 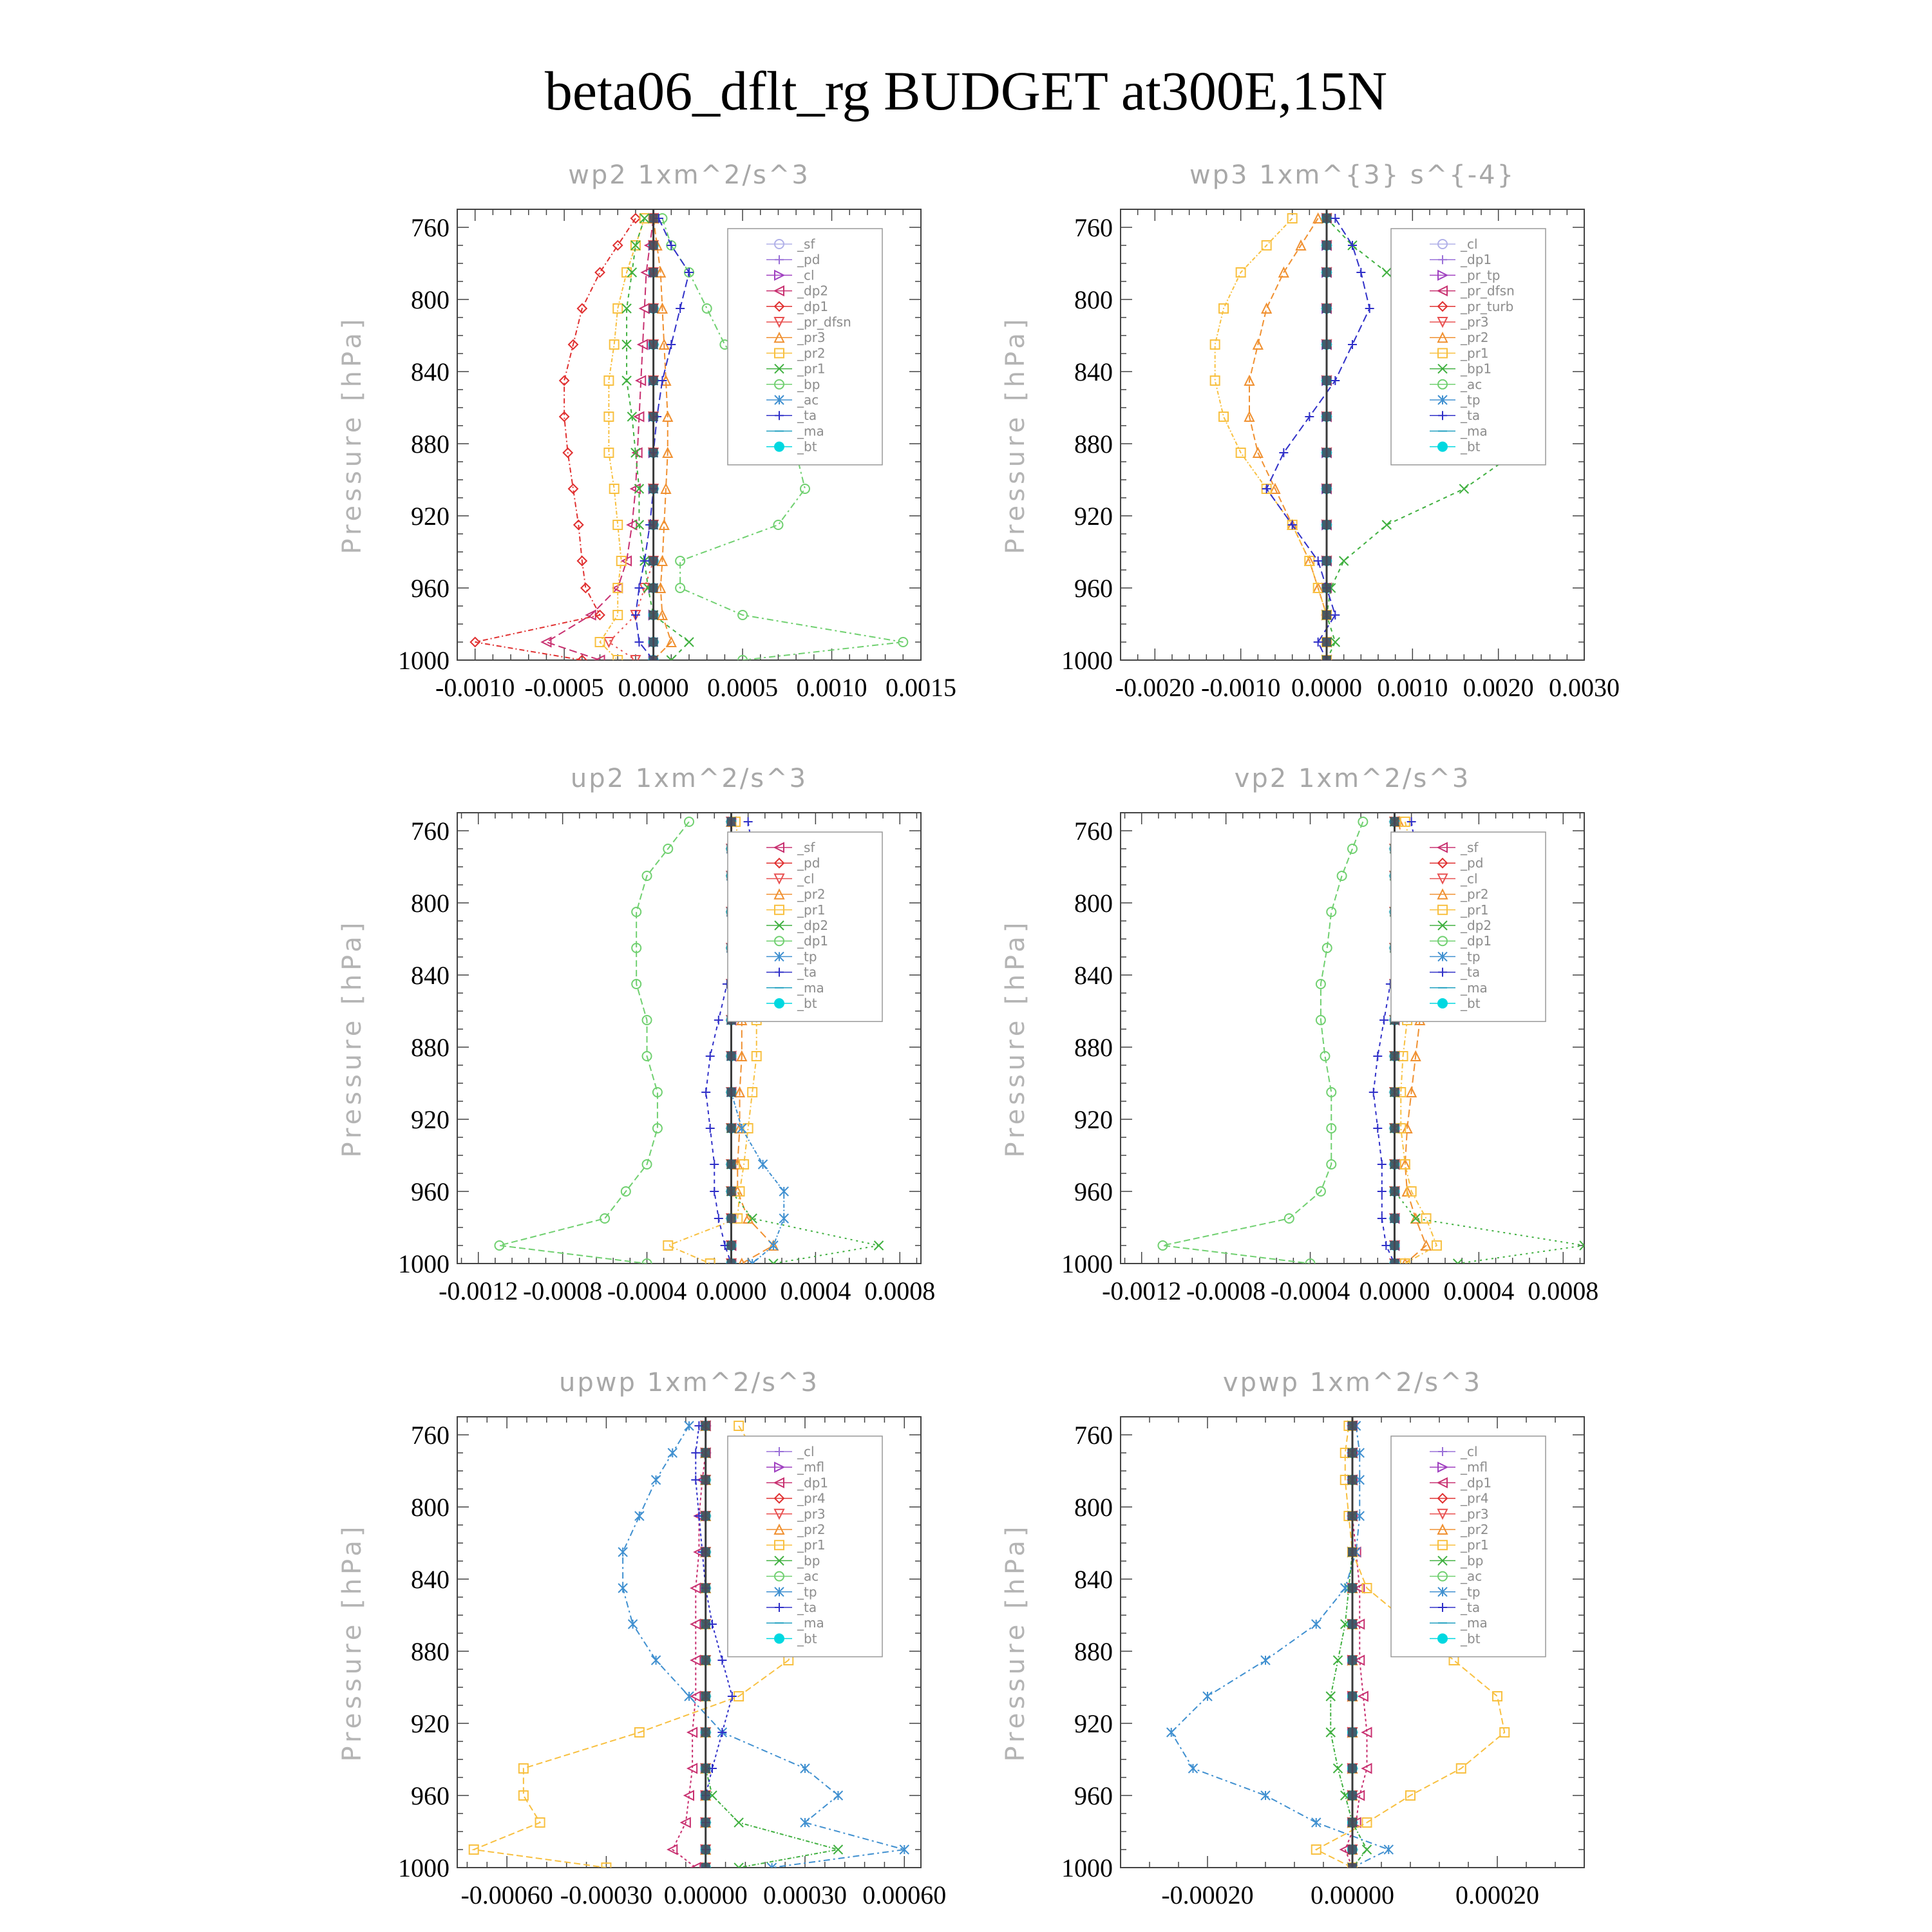 What do you see at coordinates (431, 1047) in the screenshot?
I see `y-tick-label: 880` at bounding box center [431, 1047].